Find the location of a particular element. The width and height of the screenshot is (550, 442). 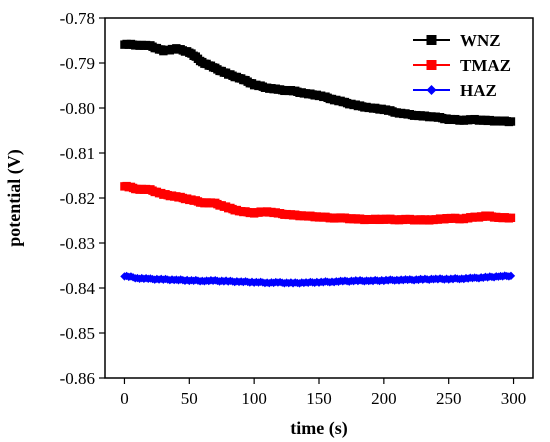

data-point-wnz is located at coordinates (511, 121).